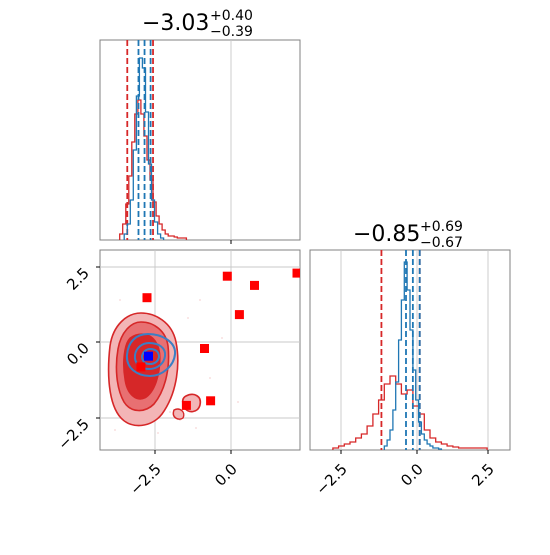 This screenshot has width=550, height=555. Describe the element at coordinates (218, 339) in the screenshot. I see `scatter-points` at that location.